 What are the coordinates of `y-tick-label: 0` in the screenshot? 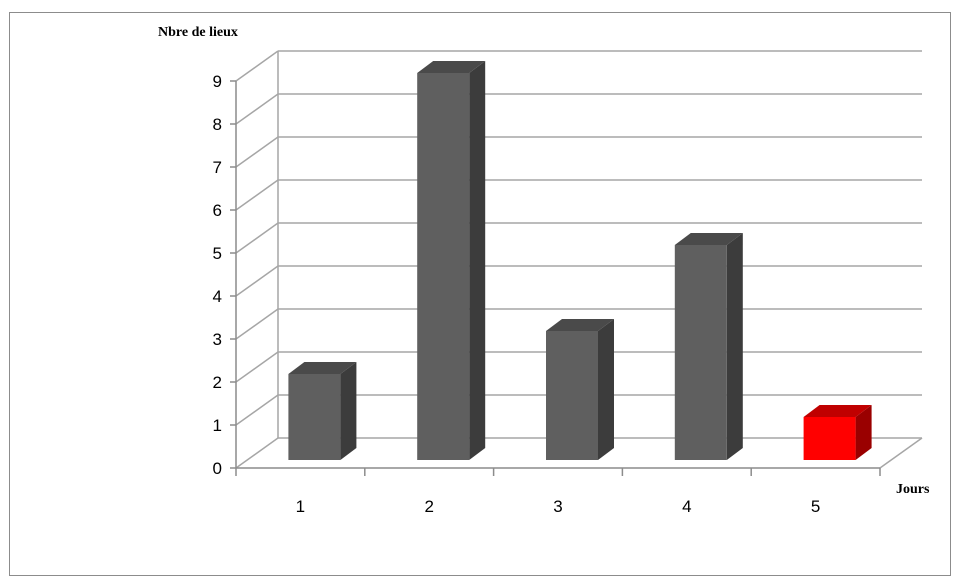 It's located at (217, 468).